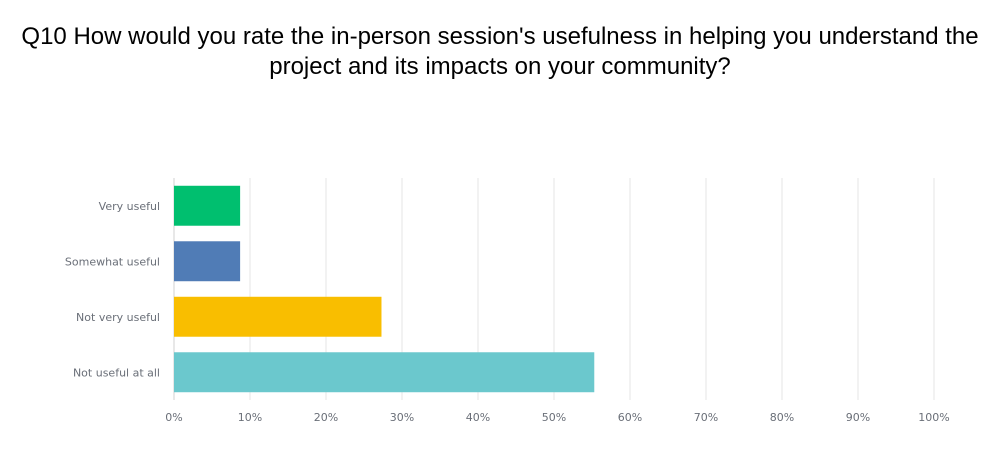 This screenshot has width=1000, height=468. I want to click on x-tick-label: 90%, so click(858, 417).